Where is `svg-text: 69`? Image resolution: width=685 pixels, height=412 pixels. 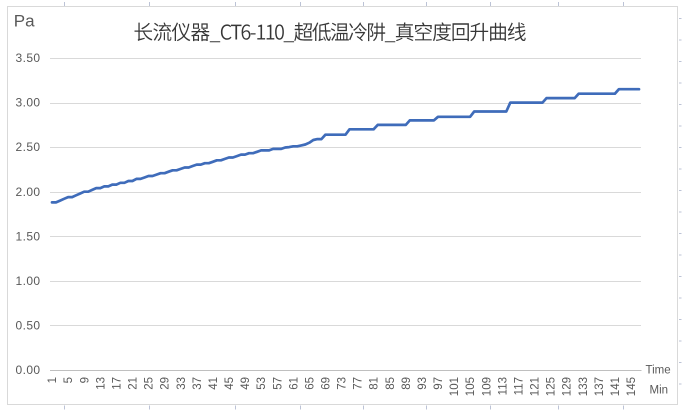 svg-text: 69 is located at coordinates (327, 383).